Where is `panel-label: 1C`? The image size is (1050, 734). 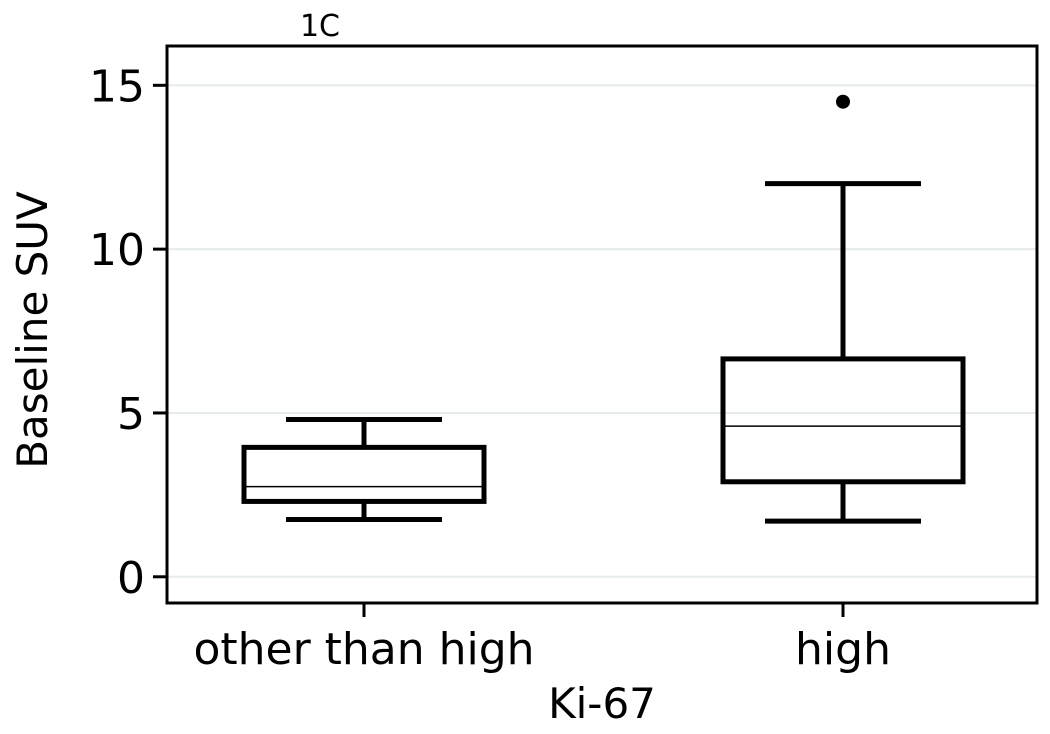
panel-label: 1C is located at coordinates (320, 26).